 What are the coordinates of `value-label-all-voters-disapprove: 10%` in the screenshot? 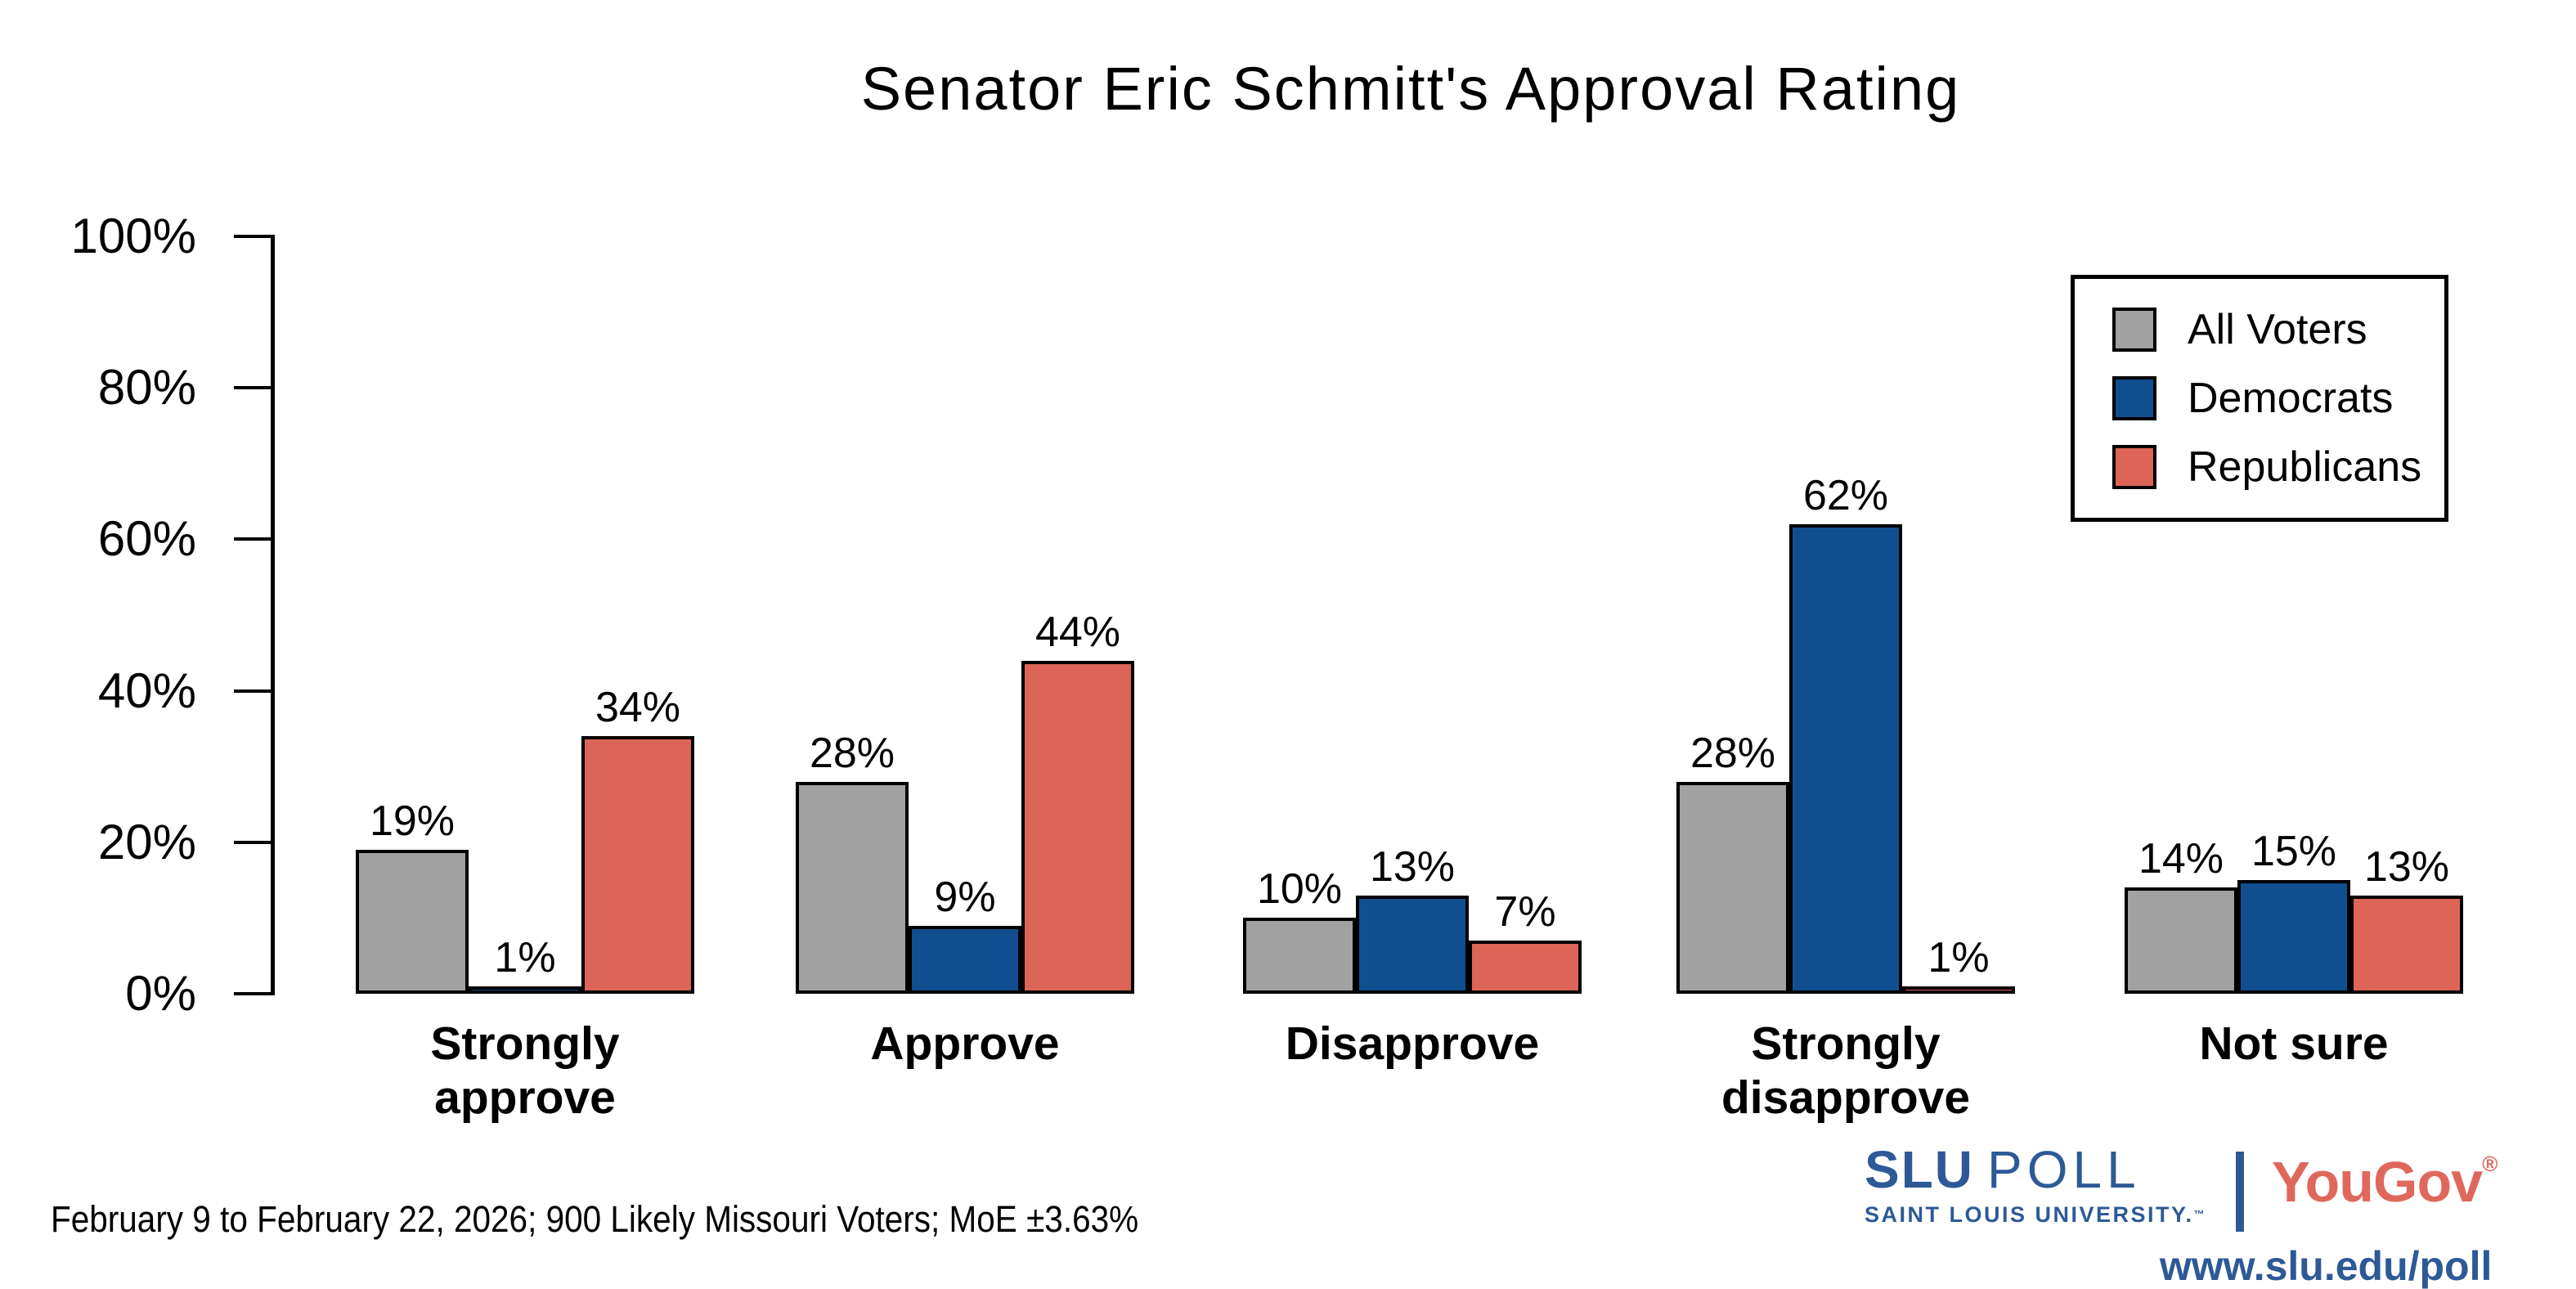 It's located at (1299, 889).